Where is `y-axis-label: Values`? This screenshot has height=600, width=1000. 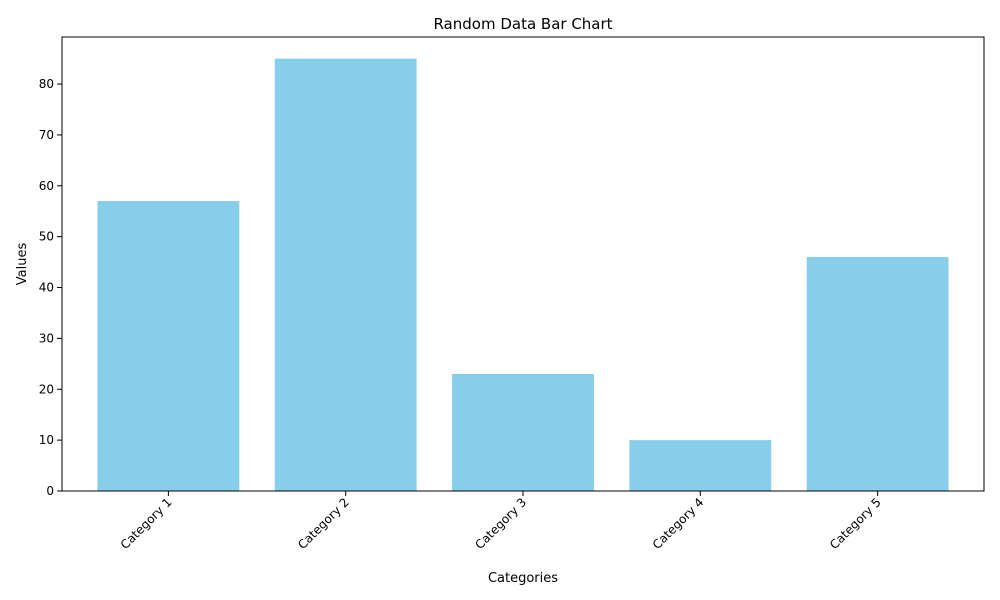
y-axis-label: Values is located at coordinates (22, 264).